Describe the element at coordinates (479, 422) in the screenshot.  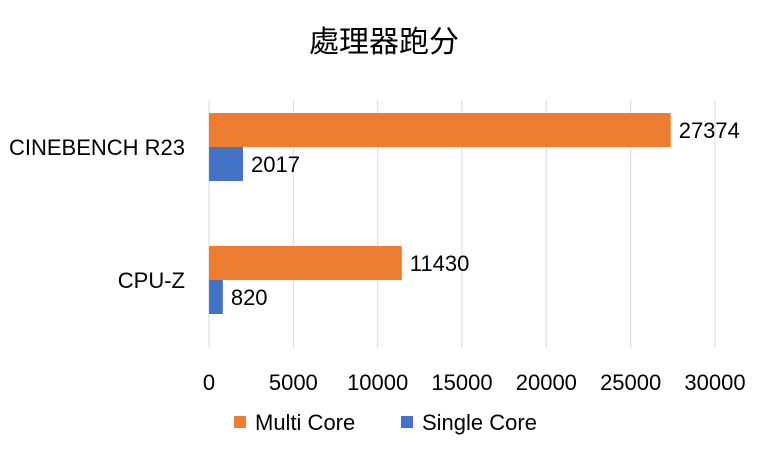
I see `legend-label: Single Core` at that location.